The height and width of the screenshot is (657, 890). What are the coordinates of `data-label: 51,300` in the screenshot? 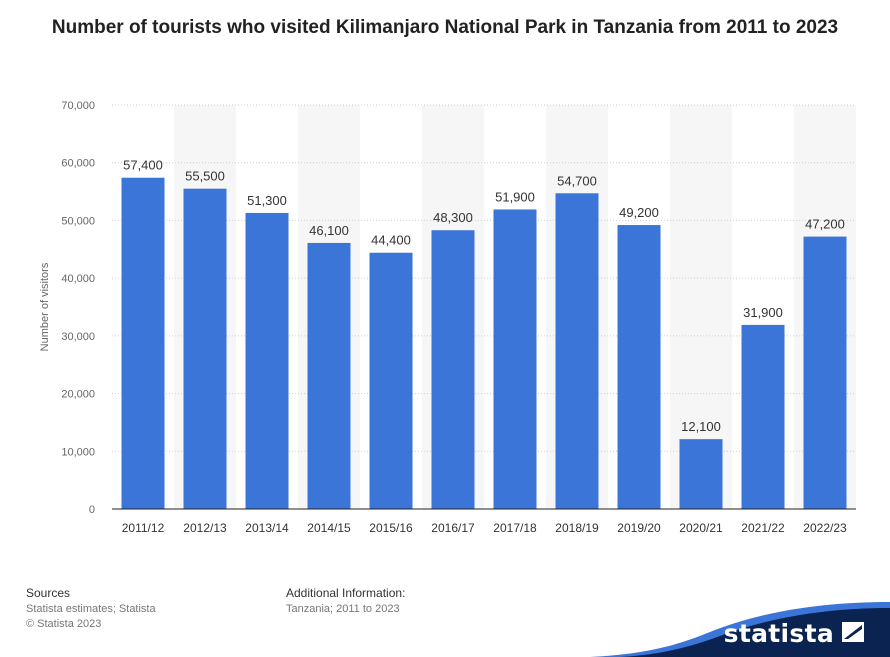 It's located at (267, 200).